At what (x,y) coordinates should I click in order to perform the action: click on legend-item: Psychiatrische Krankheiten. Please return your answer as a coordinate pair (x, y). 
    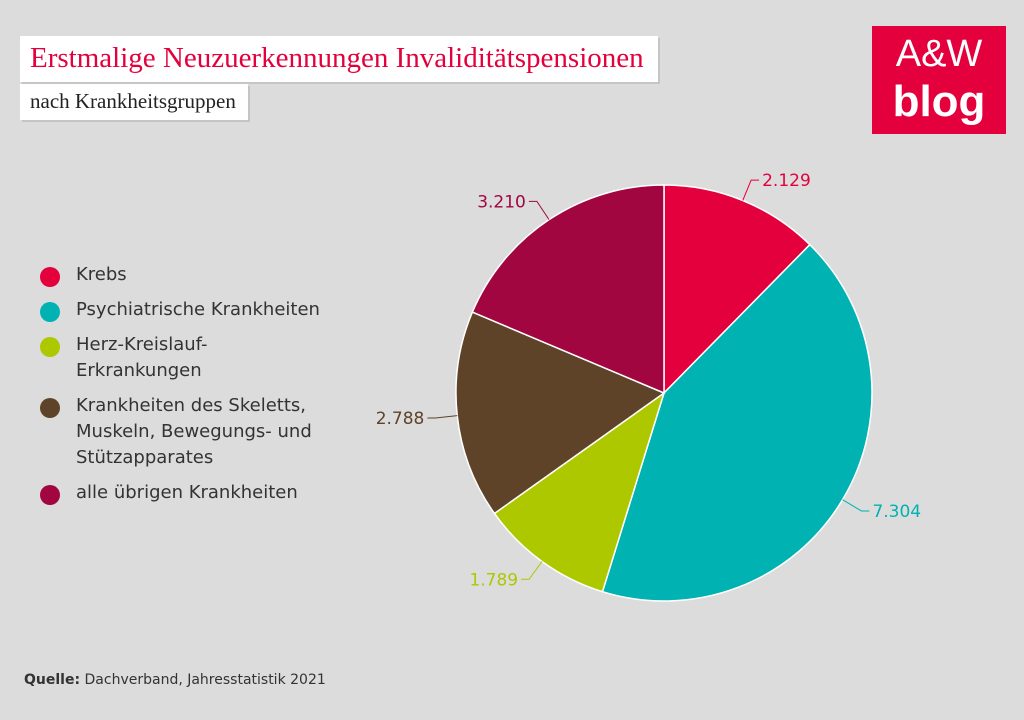
    Looking at the image, I should click on (190, 310).